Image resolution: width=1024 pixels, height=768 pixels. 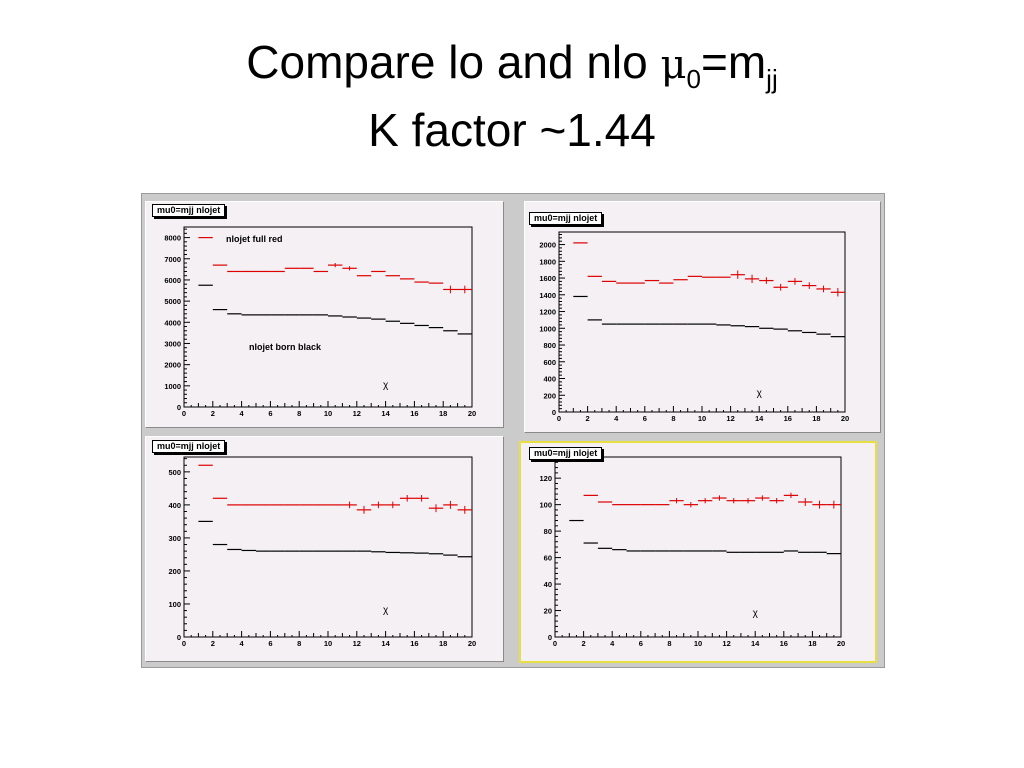 I want to click on y-tick-label: 500, so click(x=174, y=472).